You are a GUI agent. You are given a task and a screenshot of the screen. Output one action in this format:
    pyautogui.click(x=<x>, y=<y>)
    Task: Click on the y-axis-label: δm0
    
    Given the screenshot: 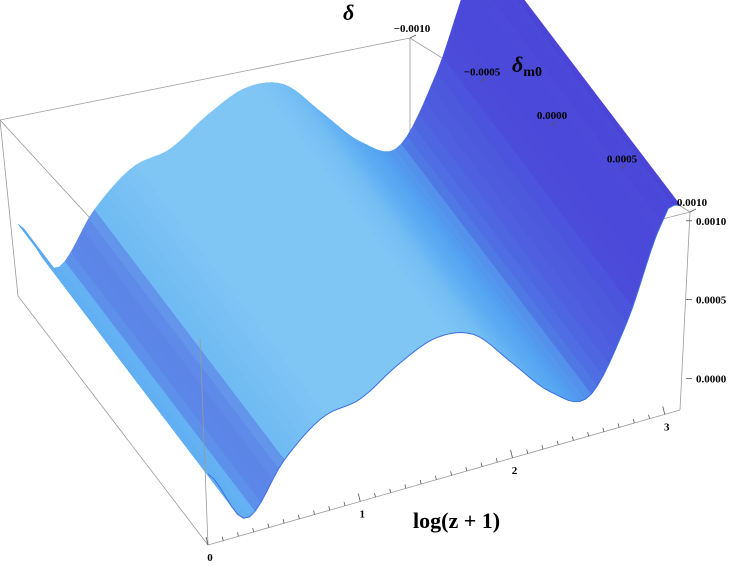 What is the action you would take?
    pyautogui.click(x=527, y=66)
    